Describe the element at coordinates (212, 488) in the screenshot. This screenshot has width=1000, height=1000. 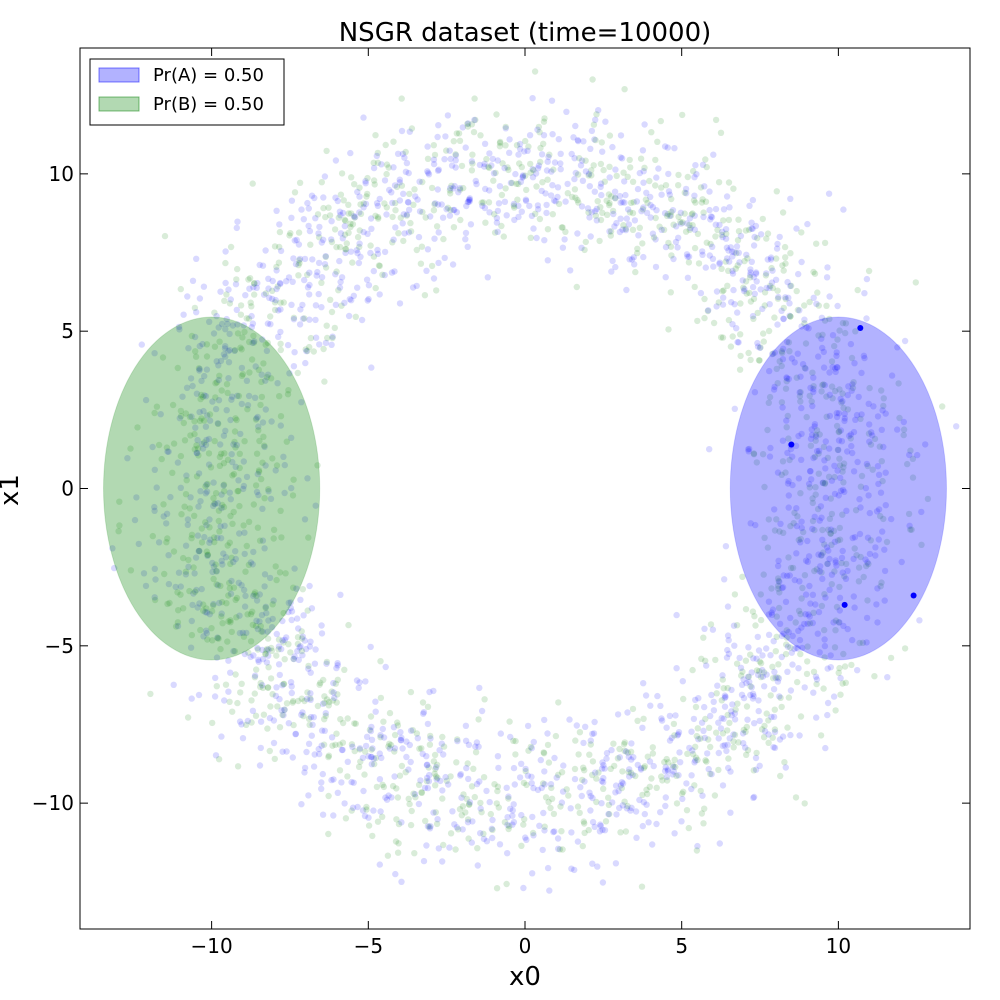
I see `class-ellipse-b` at that location.